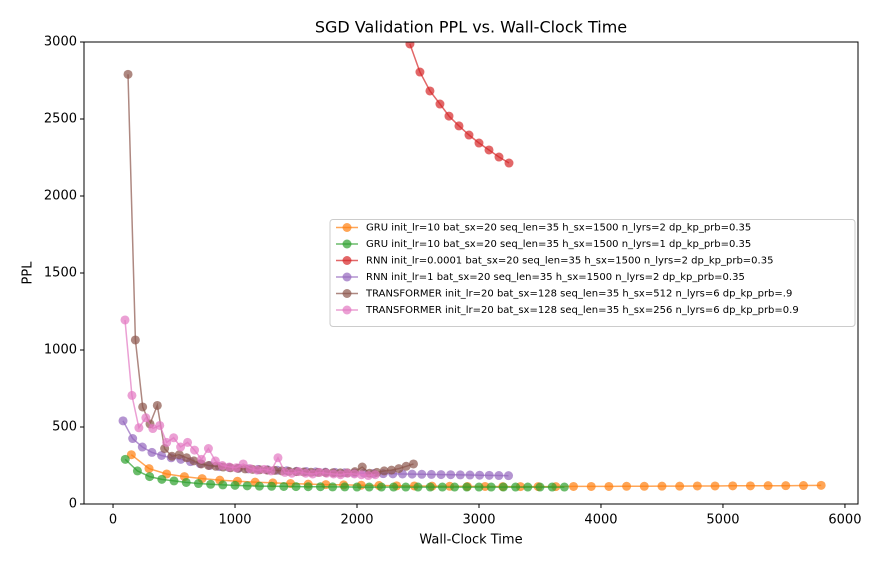 This screenshot has height=567, width=886. I want to click on x-tick-label: 3000, so click(478, 520).